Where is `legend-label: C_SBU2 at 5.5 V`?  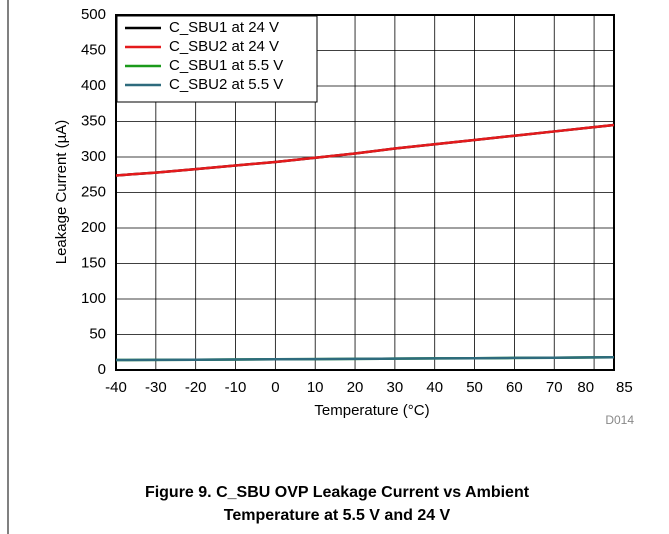
legend-label: C_SBU2 at 5.5 V is located at coordinates (226, 84).